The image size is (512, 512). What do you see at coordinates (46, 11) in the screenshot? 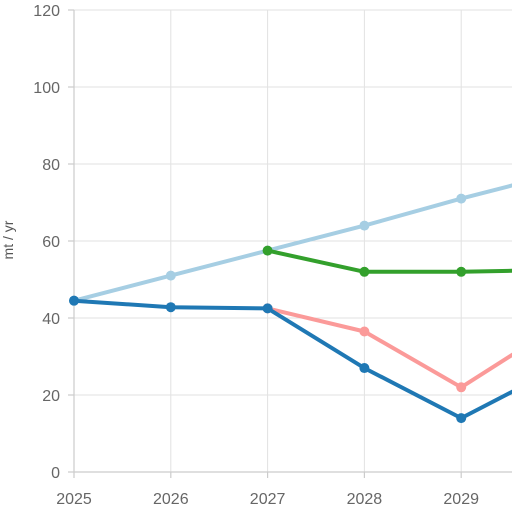
I see `y-tick-label: 120` at bounding box center [46, 11].